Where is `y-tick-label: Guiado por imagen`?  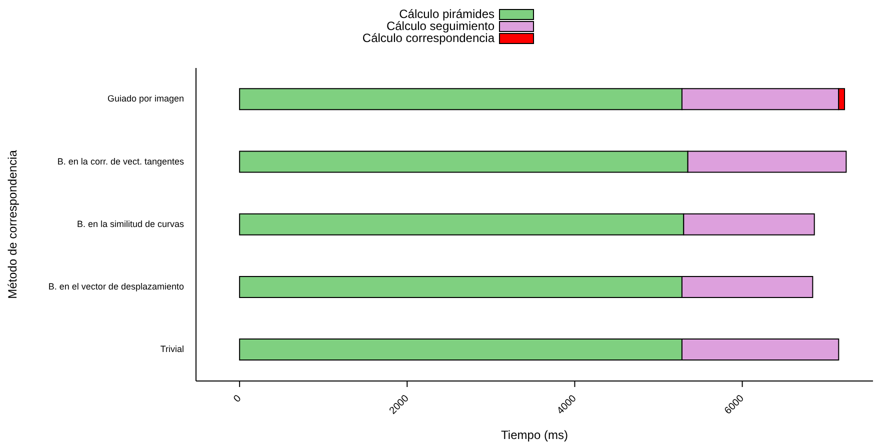
y-tick-label: Guiado por imagen is located at coordinates (145, 99).